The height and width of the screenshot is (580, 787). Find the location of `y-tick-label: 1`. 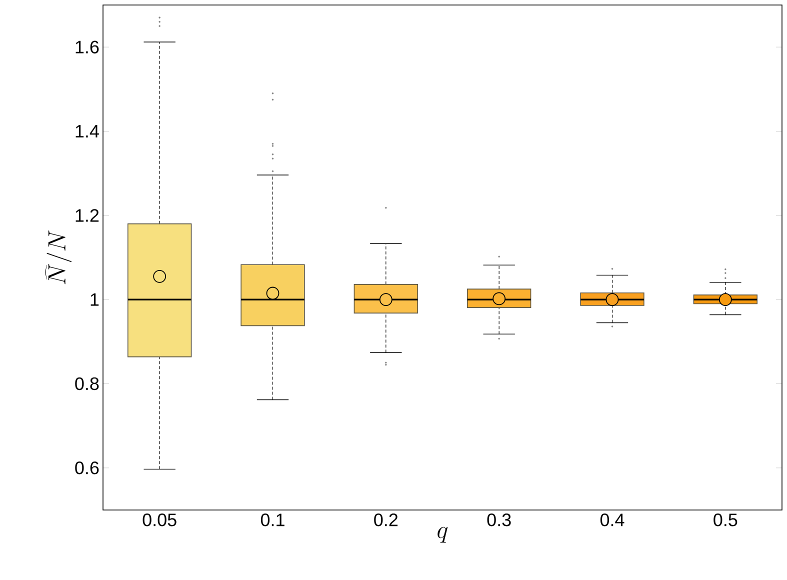

y-tick-label: 1 is located at coordinates (94, 299).